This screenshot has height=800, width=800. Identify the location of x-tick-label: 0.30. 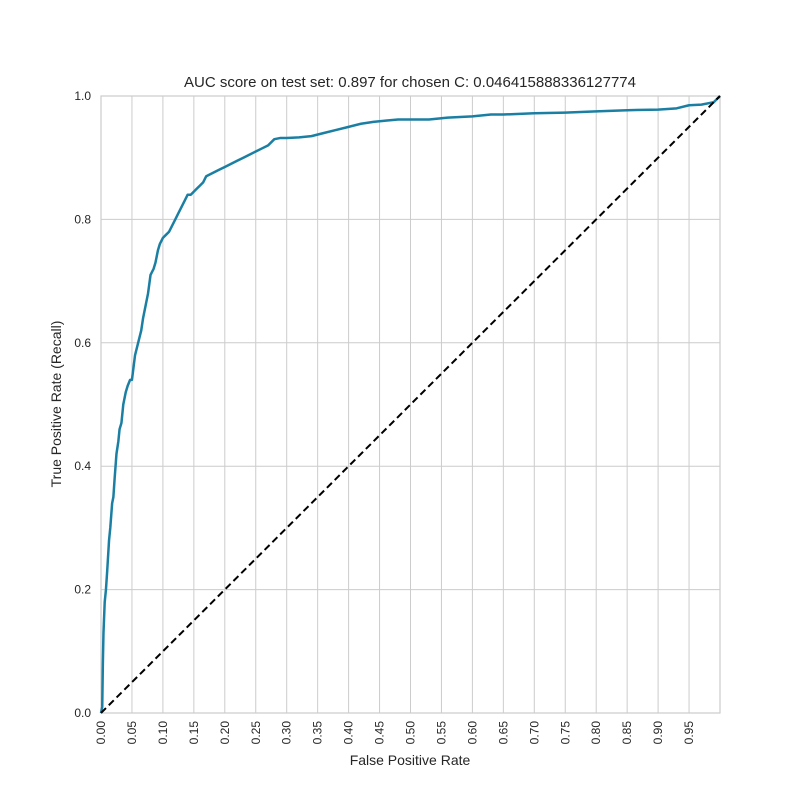
(287, 733).